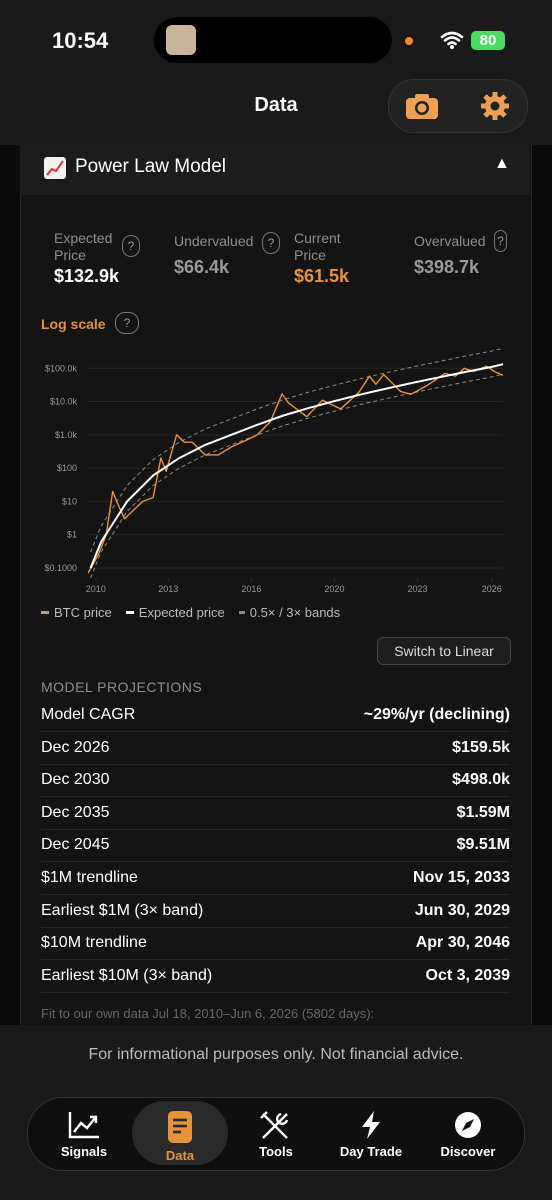 The height and width of the screenshot is (1200, 552). Describe the element at coordinates (151, 166) in the screenshot. I see `card-title: Power Law Model` at that location.